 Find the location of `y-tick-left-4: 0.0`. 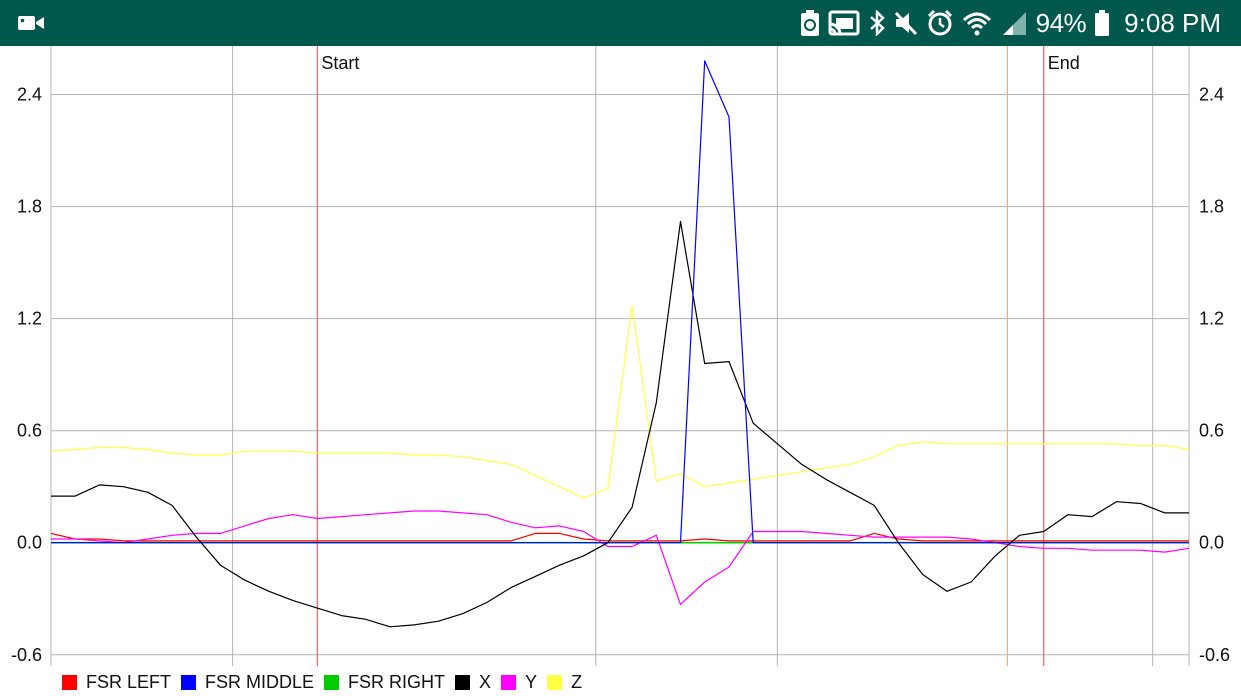

y-tick-left-4: 0.0 is located at coordinates (29, 543).